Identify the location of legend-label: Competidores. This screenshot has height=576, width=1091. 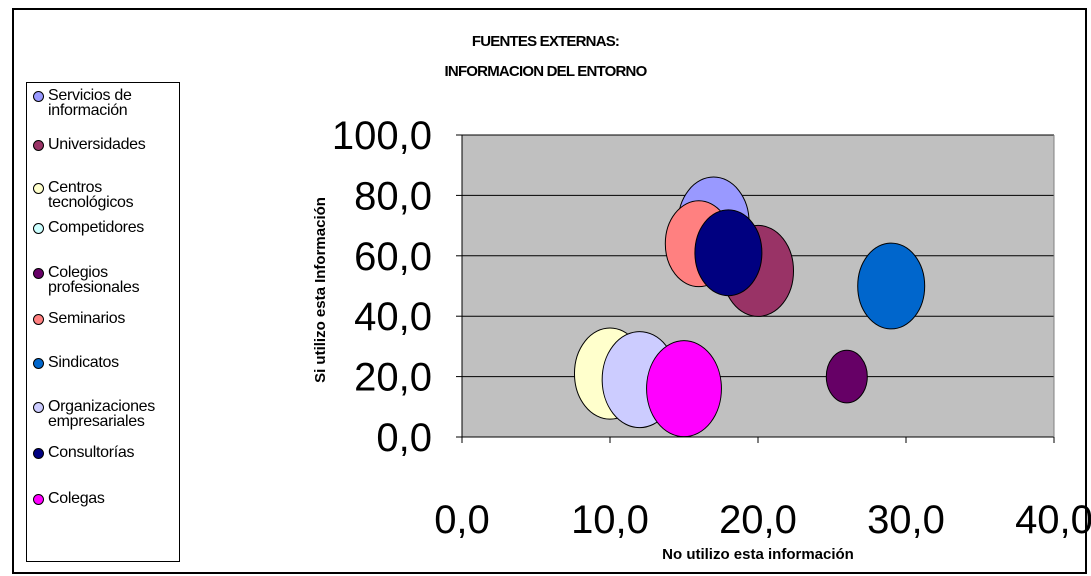
(96, 227).